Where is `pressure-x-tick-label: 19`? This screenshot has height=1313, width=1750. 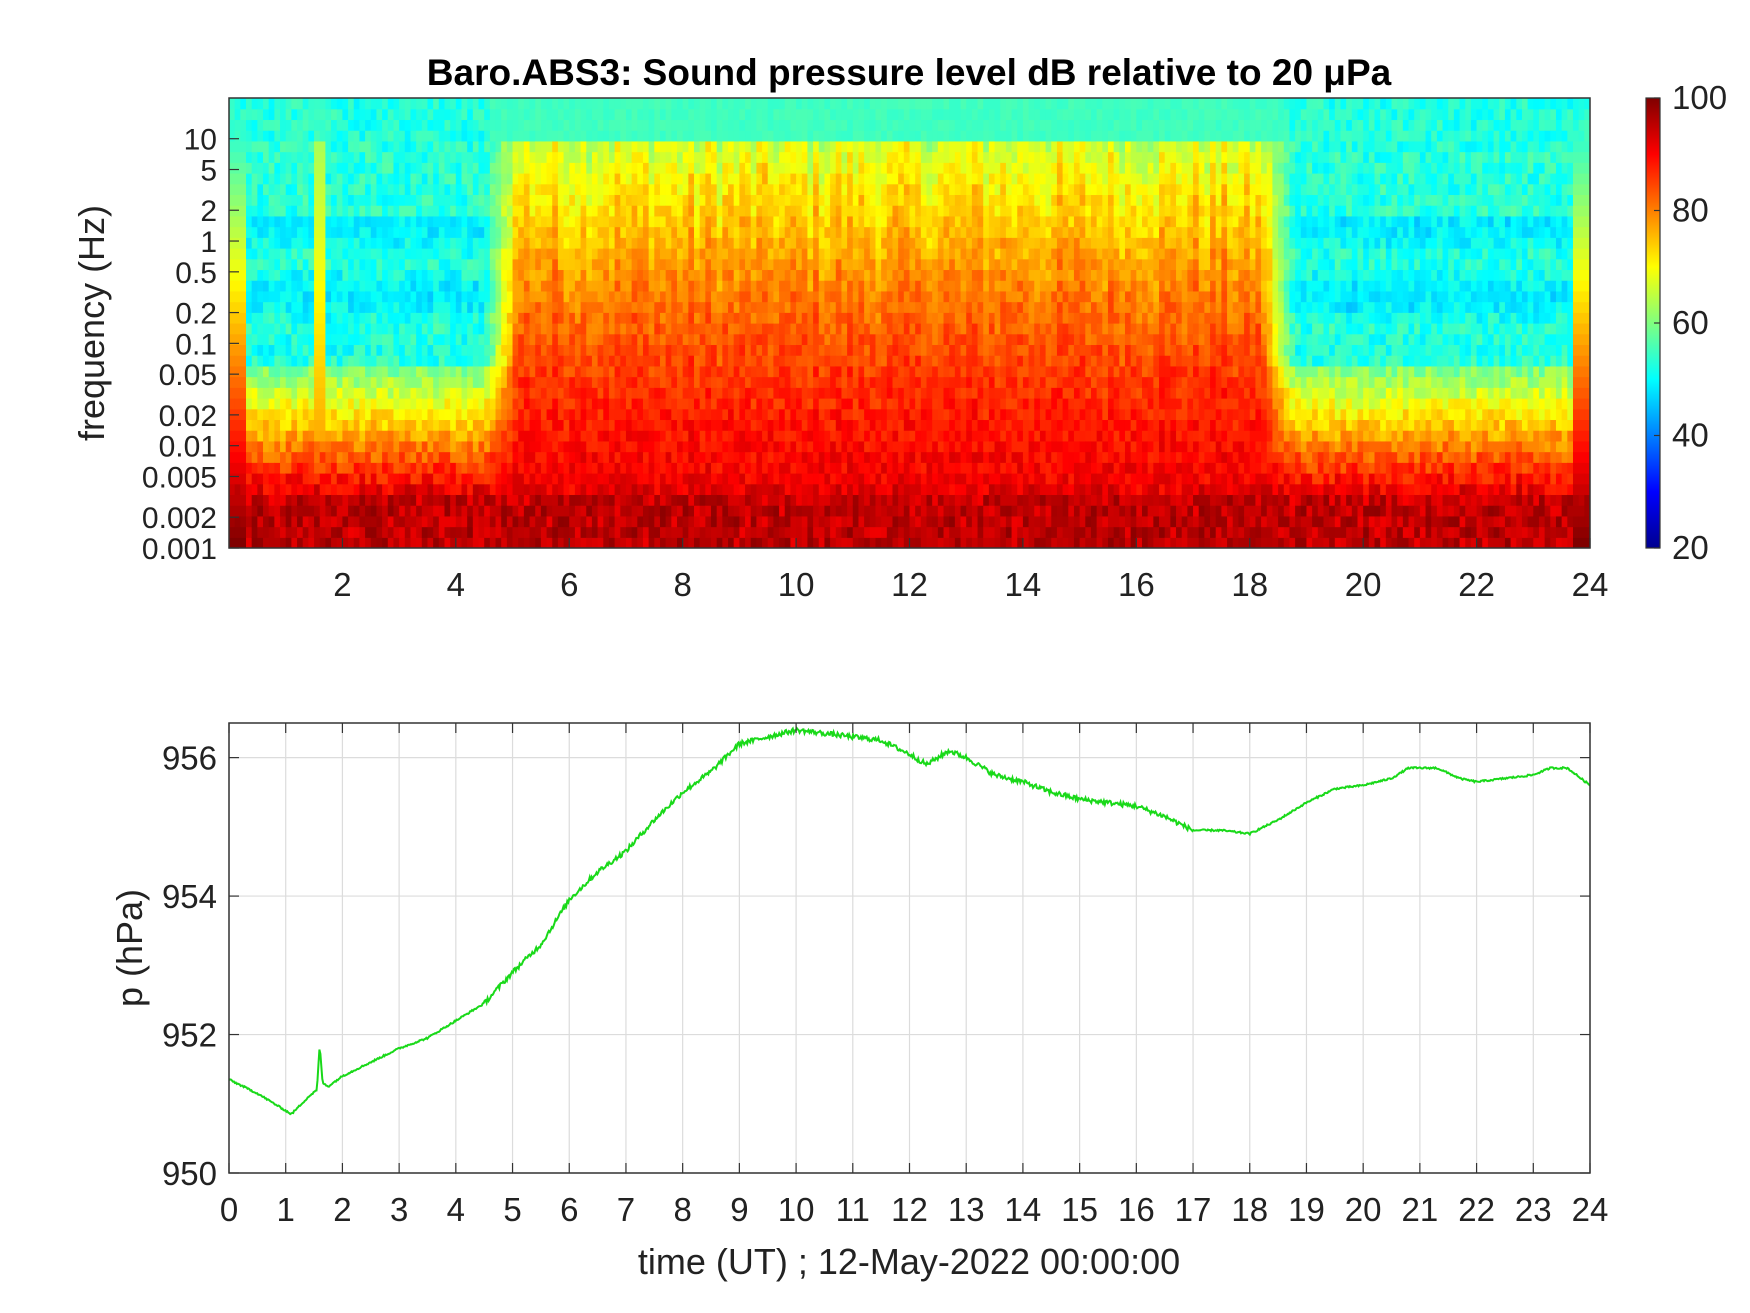
pressure-x-tick-label: 19 is located at coordinates (1306, 1209).